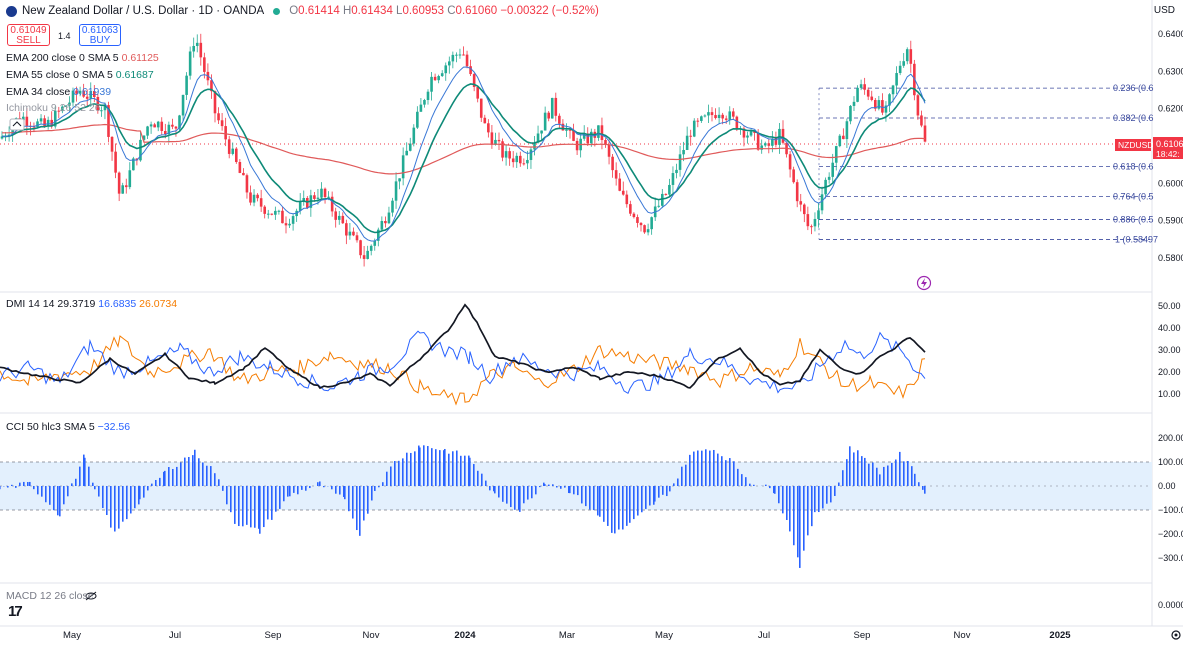 The image size is (1183, 649). I want to click on lightning-icon, so click(924, 283).